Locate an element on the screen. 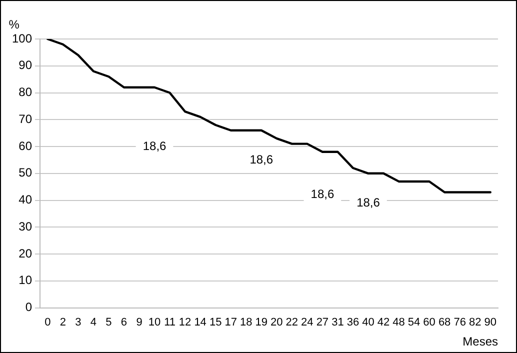 The image size is (517, 353). y-tick-label: 20 is located at coordinates (25, 253).